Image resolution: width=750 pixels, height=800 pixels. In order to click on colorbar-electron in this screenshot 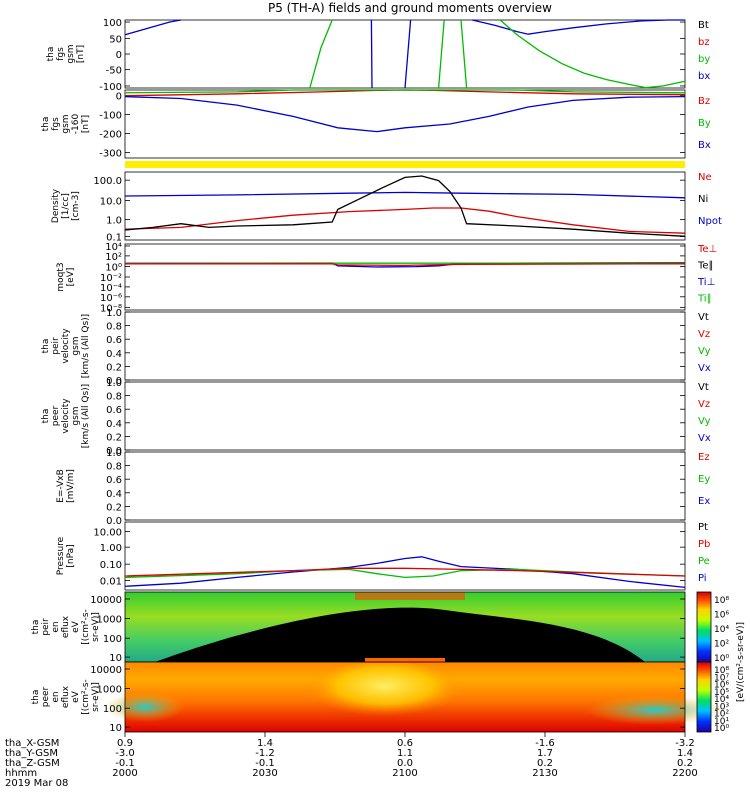, I will do `click(704, 697)`.